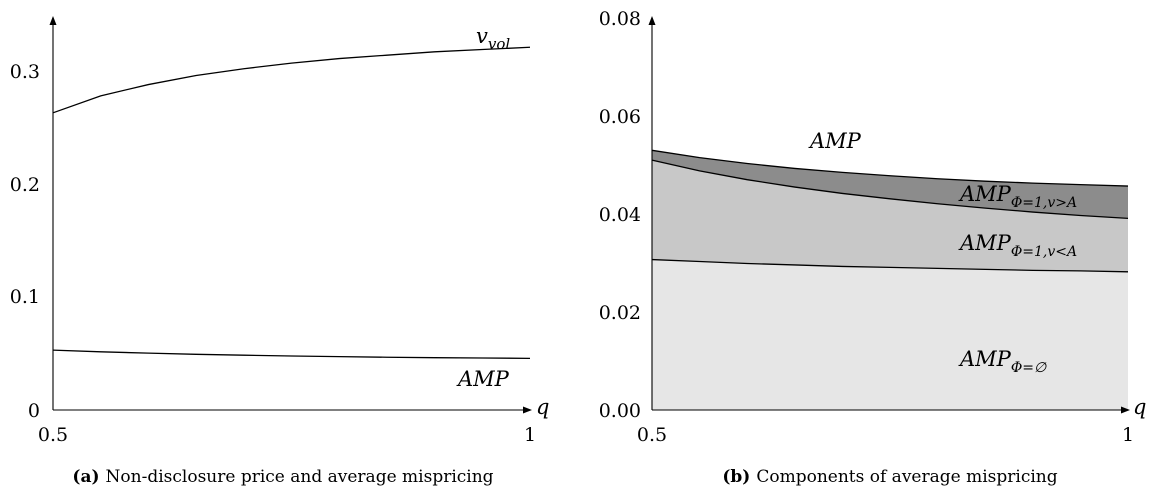 Image resolution: width=1154 pixels, height=490 pixels. I want to click on chart-b-series-label-amp-empty: AMPΦ=∅, so click(1002, 361).